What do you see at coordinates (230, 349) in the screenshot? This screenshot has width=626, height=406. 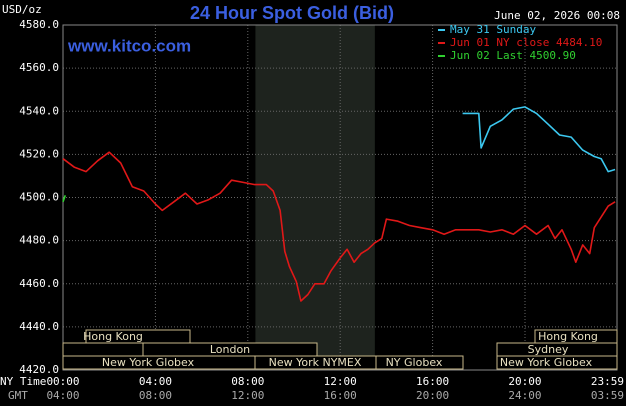 I see `session-label: London` at bounding box center [230, 349].